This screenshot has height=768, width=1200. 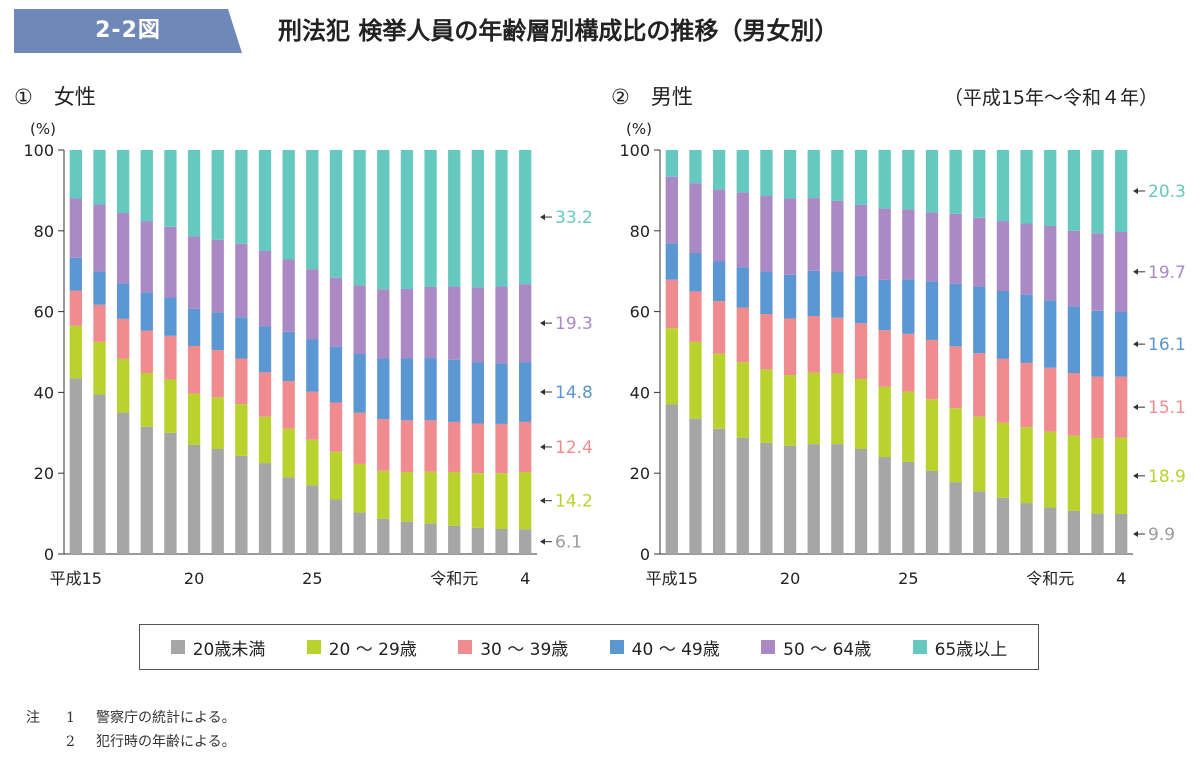 I want to click on legend-label: 40 ～ 49歳, so click(x=675, y=649).